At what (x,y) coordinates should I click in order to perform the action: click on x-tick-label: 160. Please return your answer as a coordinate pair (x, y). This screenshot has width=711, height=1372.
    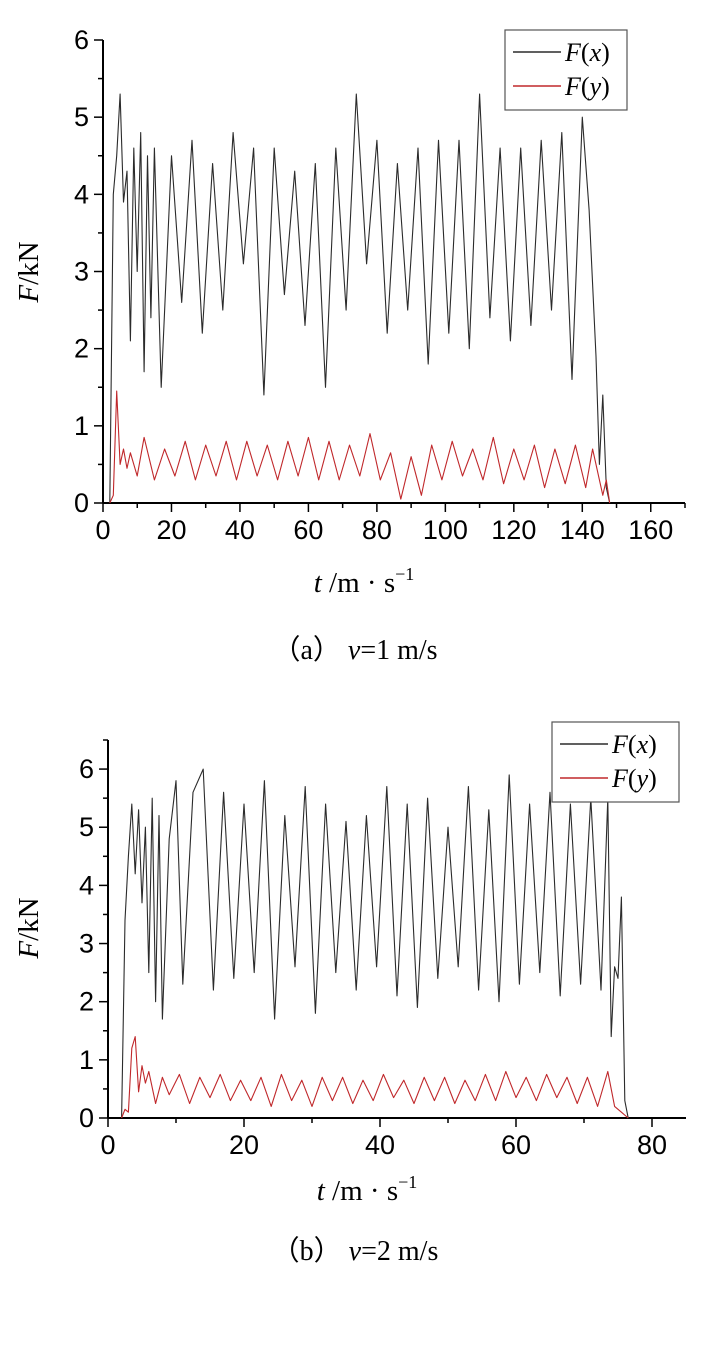
    Looking at the image, I should click on (650, 530).